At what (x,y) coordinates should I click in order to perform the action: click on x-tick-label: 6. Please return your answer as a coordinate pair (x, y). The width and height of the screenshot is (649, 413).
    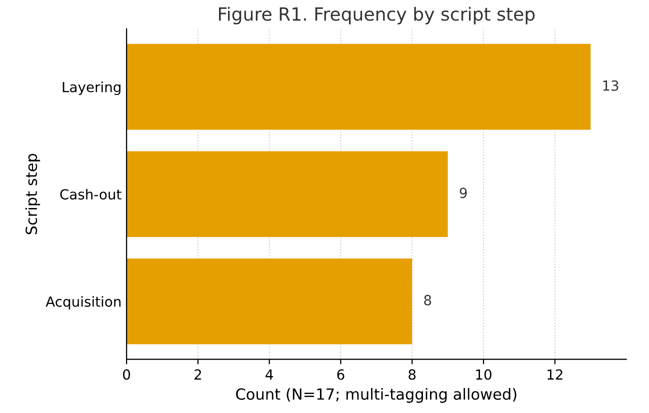
    Looking at the image, I should click on (340, 374).